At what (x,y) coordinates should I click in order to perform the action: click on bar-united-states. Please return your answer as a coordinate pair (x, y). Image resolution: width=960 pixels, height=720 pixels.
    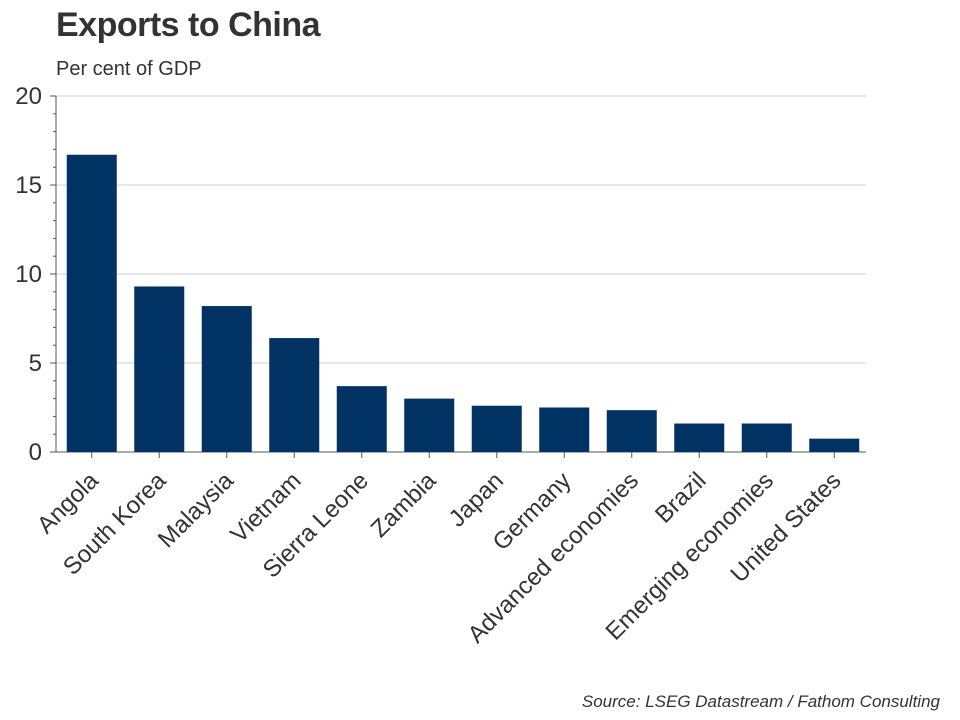
    Looking at the image, I should click on (834, 445).